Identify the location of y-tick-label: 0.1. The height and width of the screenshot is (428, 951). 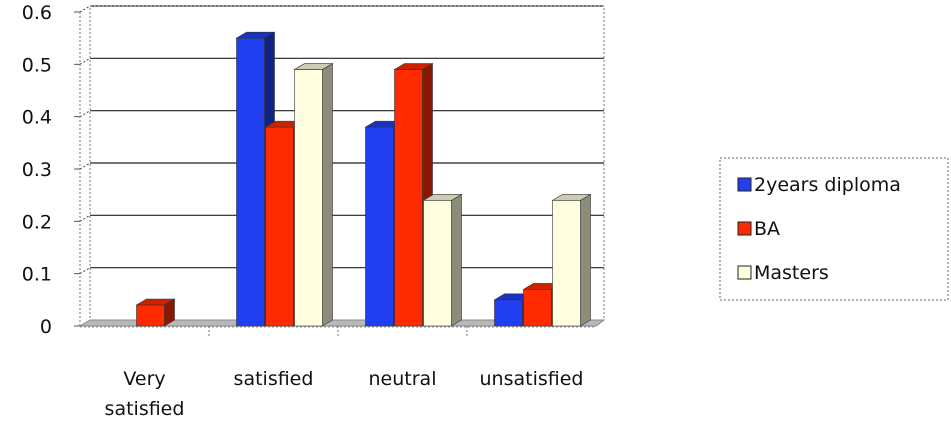
(37, 275).